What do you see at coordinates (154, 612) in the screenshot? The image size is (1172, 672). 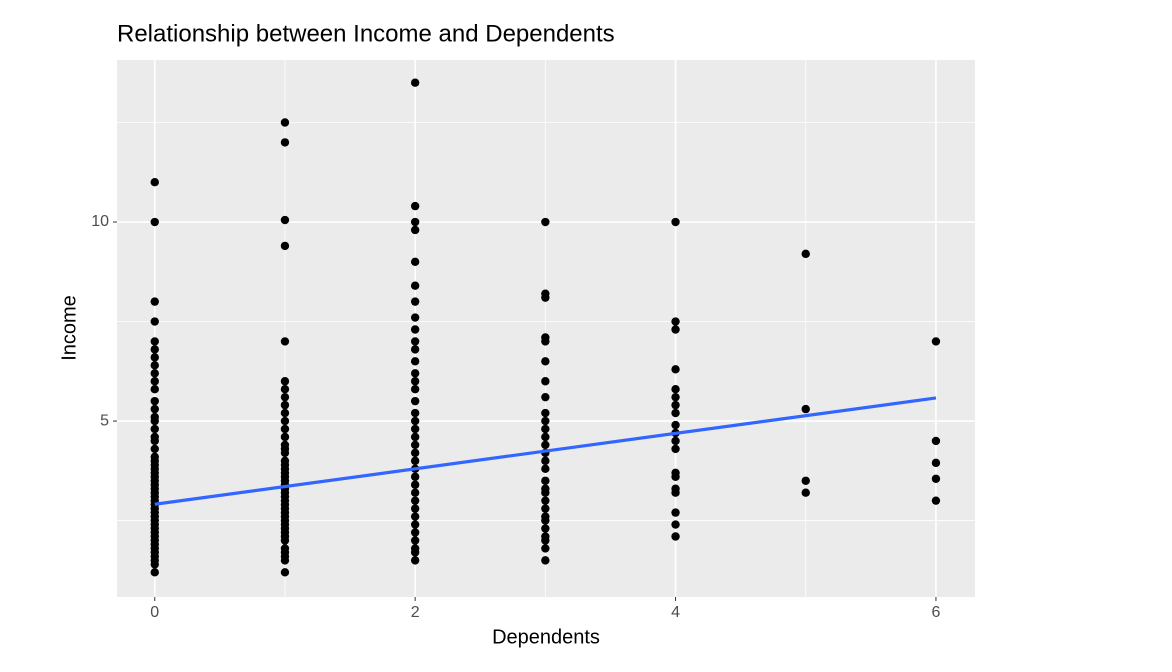 I see `x-tick-label: 0` at bounding box center [154, 612].